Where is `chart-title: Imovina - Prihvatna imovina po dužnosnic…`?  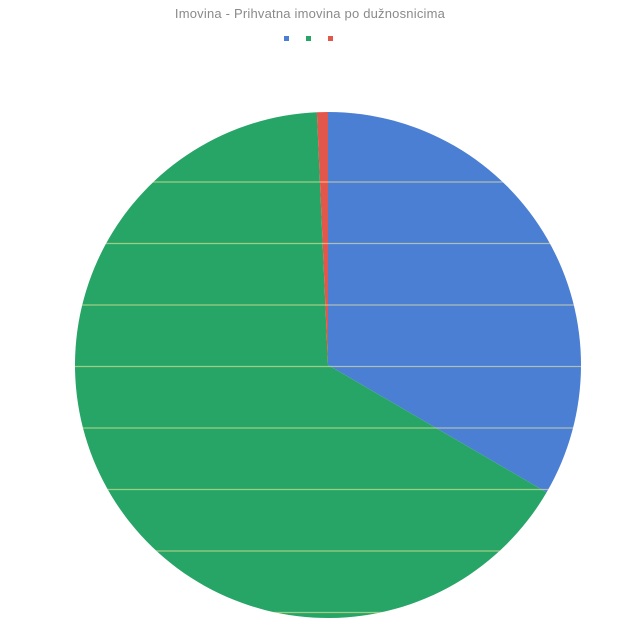
chart-title: Imovina - Prihvatna imovina po dužnosnic… is located at coordinates (310, 13).